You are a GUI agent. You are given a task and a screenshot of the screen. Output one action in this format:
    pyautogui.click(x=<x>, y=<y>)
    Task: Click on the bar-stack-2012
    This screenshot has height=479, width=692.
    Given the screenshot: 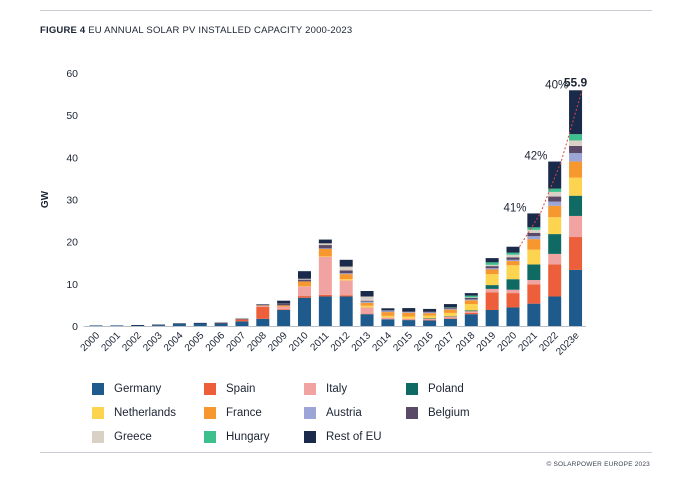 What is the action you would take?
    pyautogui.click(x=346, y=292)
    